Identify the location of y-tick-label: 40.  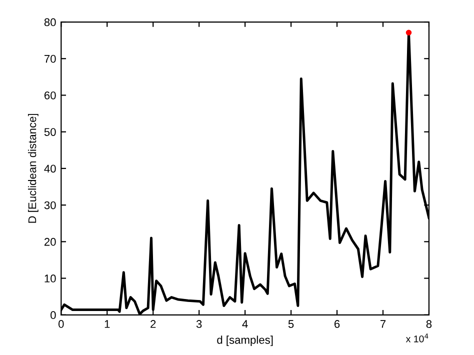
(50, 168).